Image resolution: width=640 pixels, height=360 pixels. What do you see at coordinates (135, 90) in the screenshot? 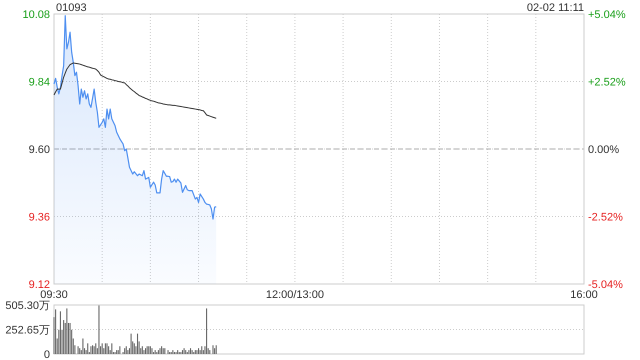
I see `line-series` at bounding box center [135, 90].